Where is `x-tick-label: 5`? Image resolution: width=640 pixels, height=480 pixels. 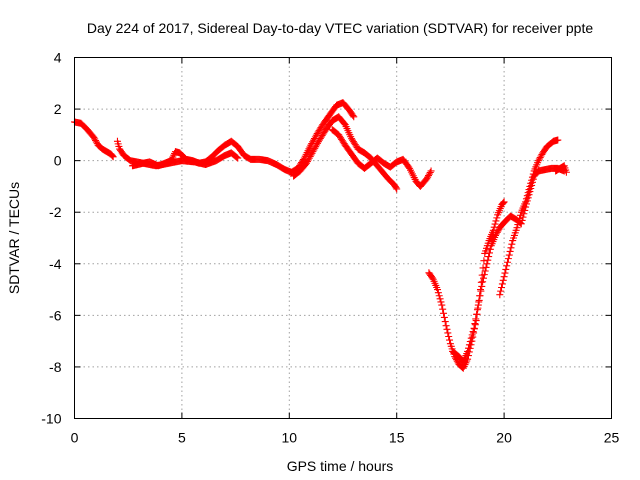
x-tick-label: 5 is located at coordinates (182, 438).